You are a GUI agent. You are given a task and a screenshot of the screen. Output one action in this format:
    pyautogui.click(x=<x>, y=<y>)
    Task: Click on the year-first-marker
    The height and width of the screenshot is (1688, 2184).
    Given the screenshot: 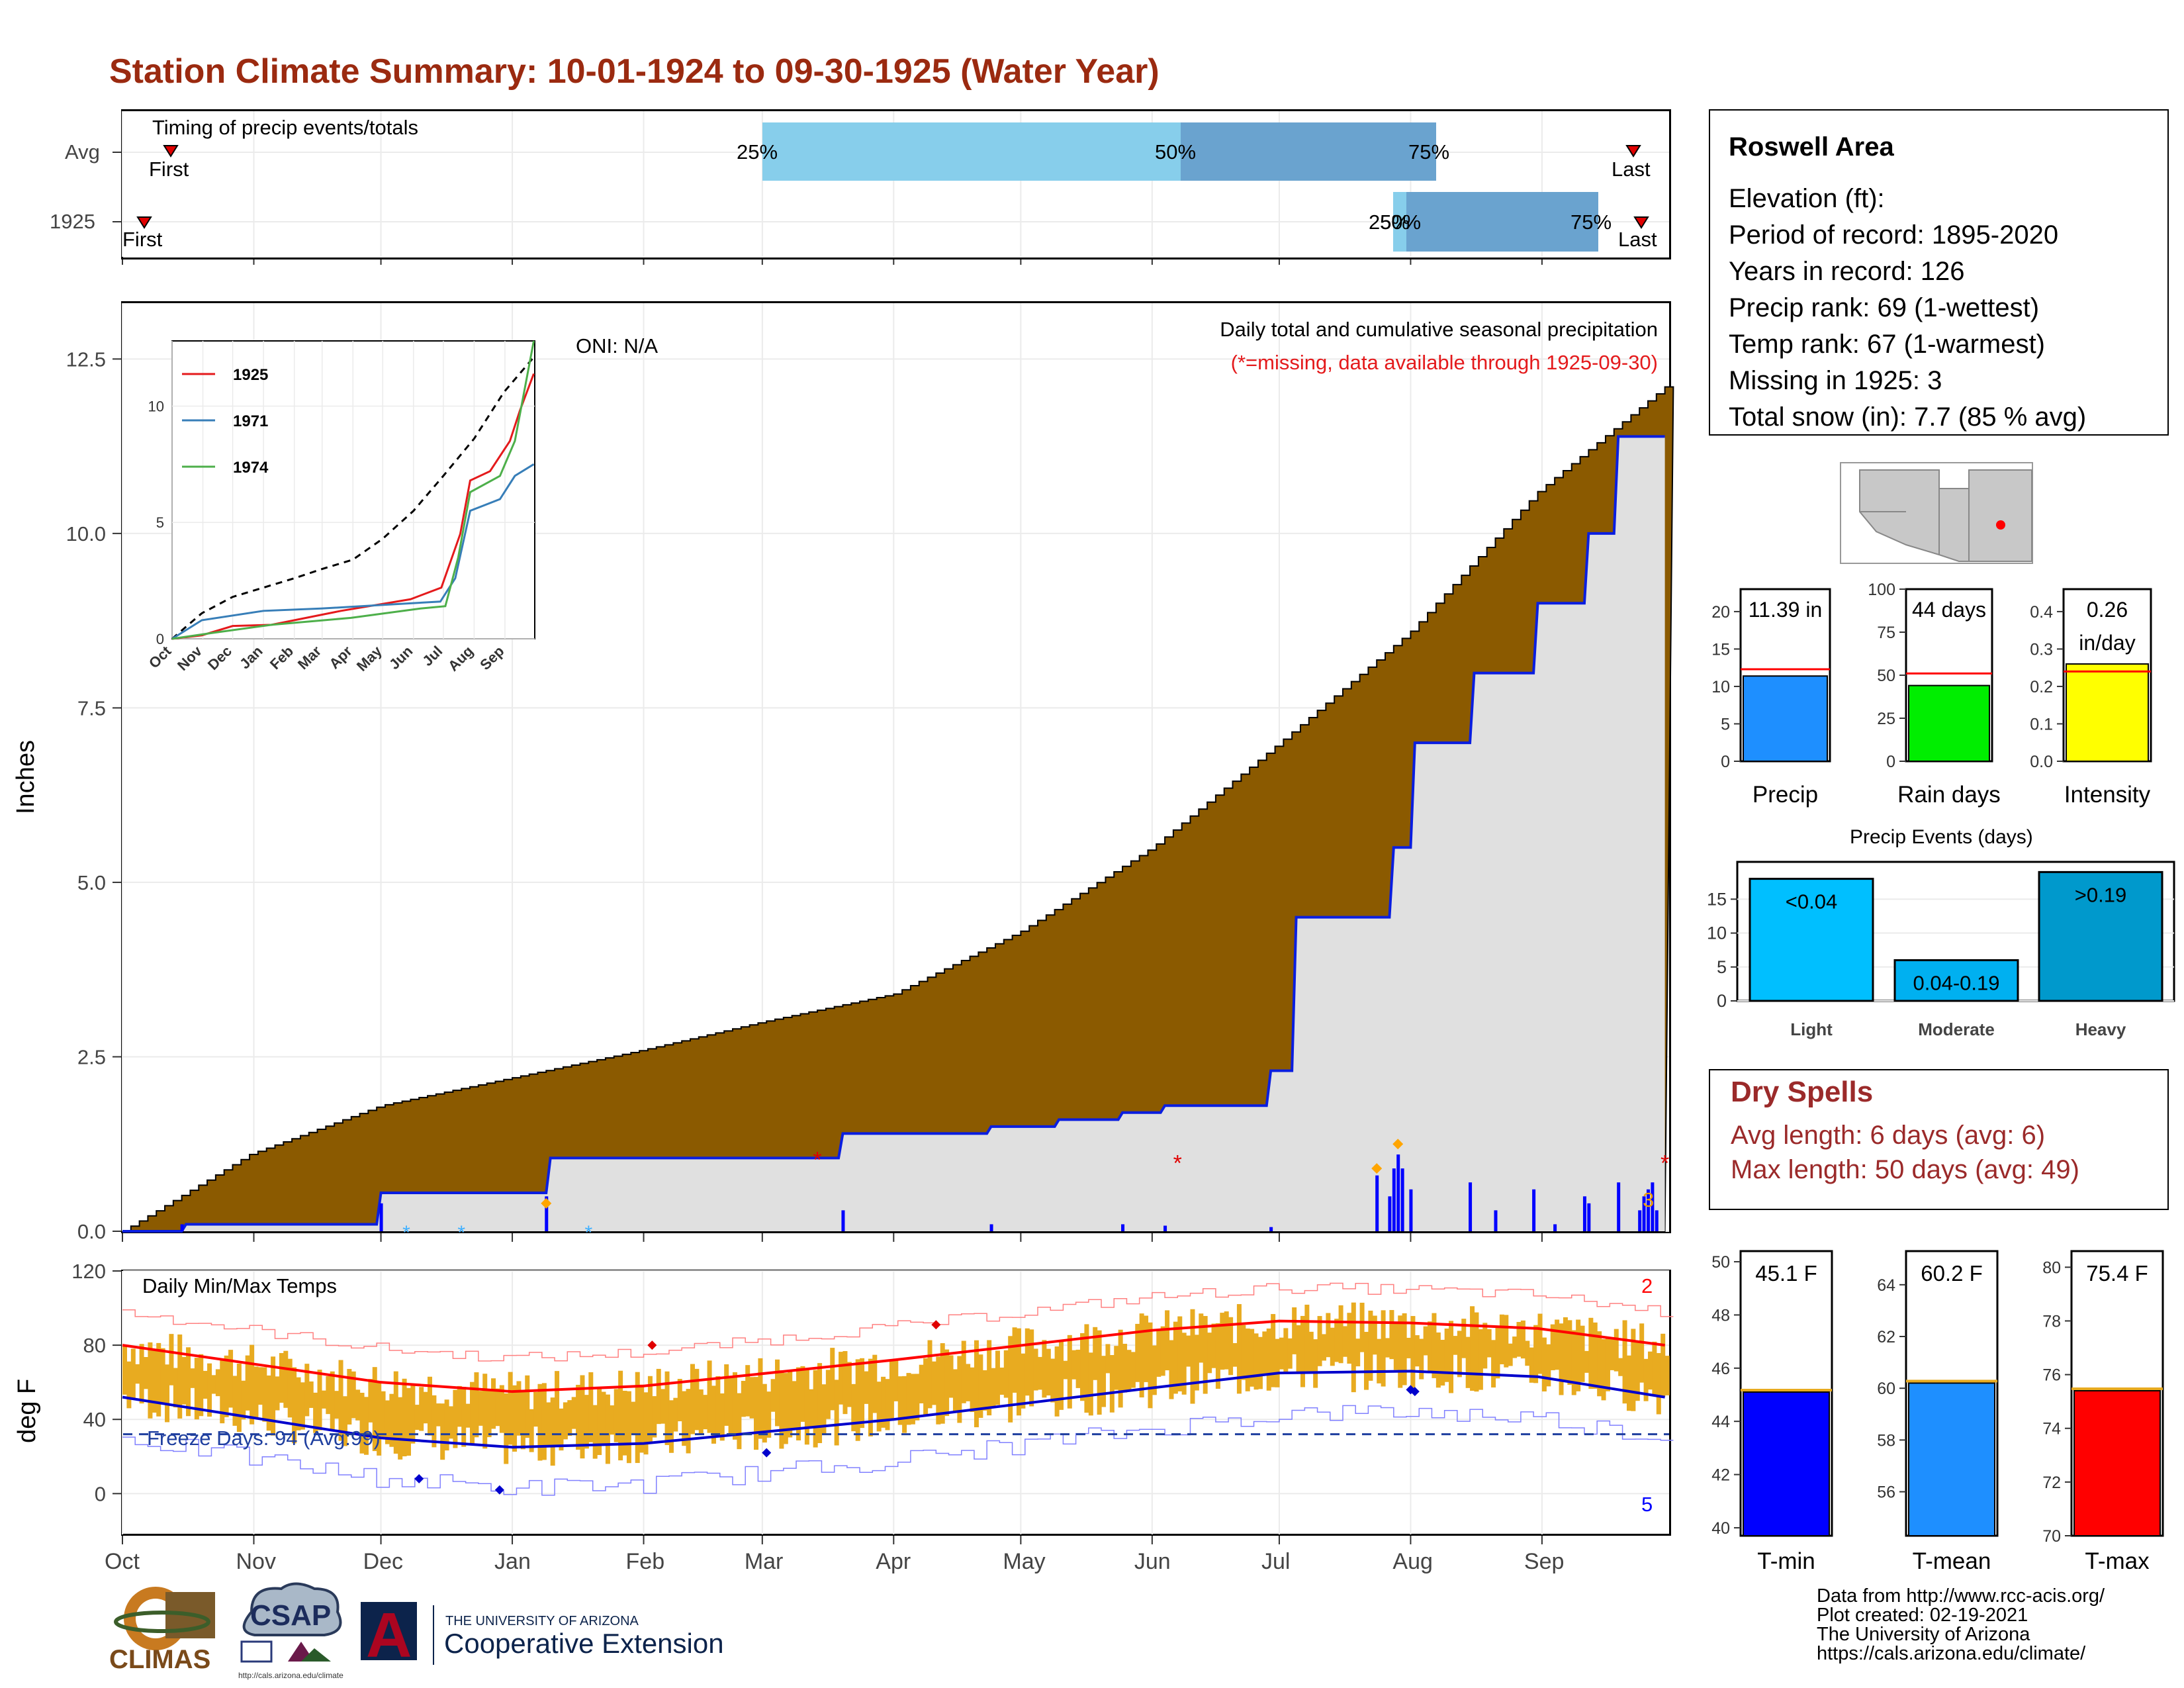 What is the action you would take?
    pyautogui.click(x=144, y=222)
    